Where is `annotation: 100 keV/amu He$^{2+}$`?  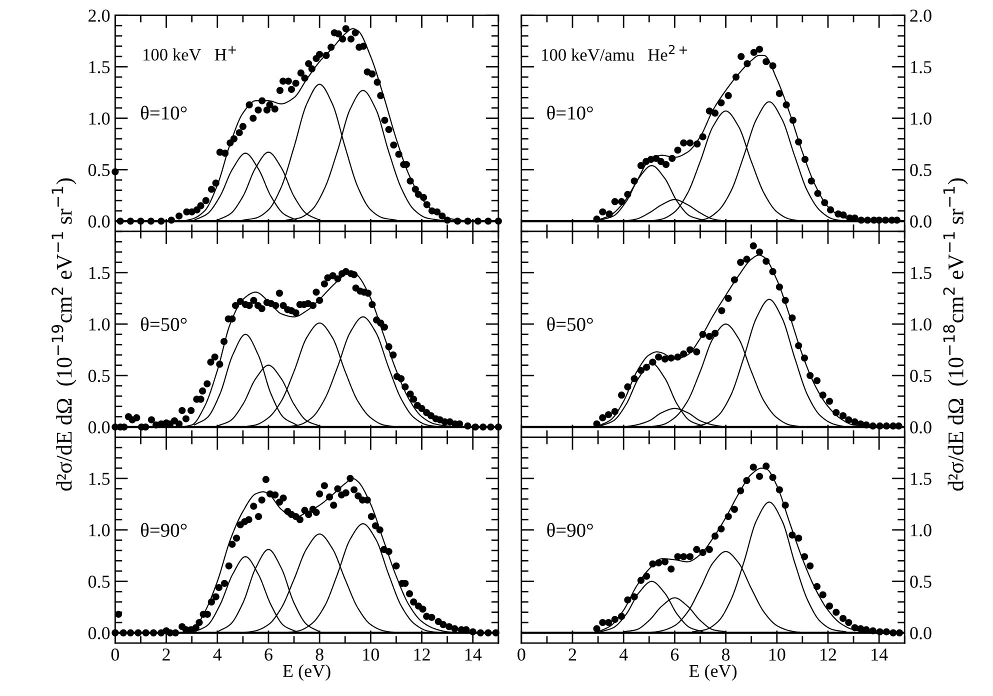 annotation: 100 keV/amu He$^{2+}$ is located at coordinates (615, 52).